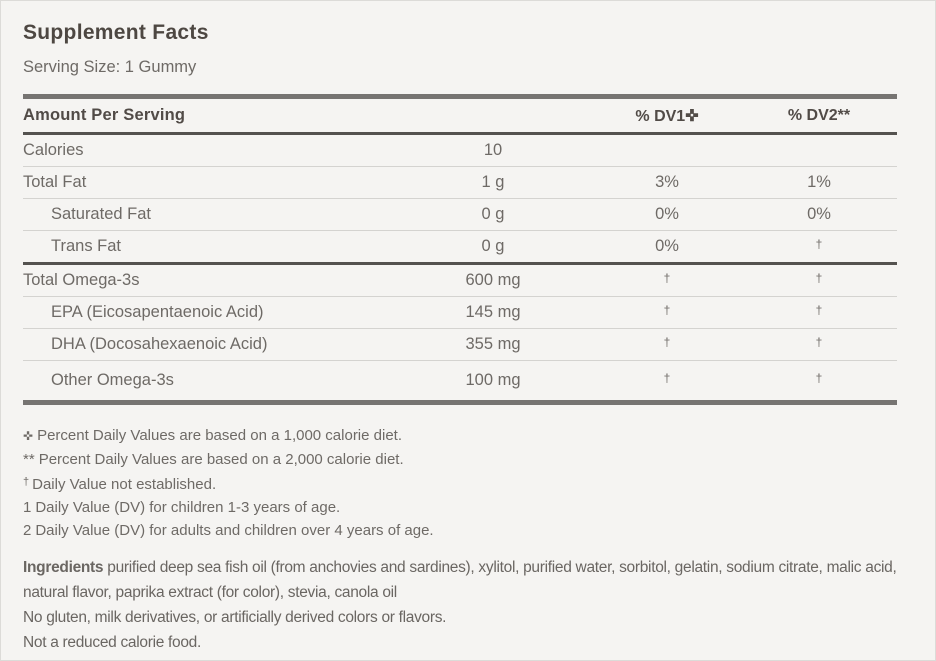 This screenshot has width=936, height=661. I want to click on nutrient-amount: 100 mg, so click(493, 380).